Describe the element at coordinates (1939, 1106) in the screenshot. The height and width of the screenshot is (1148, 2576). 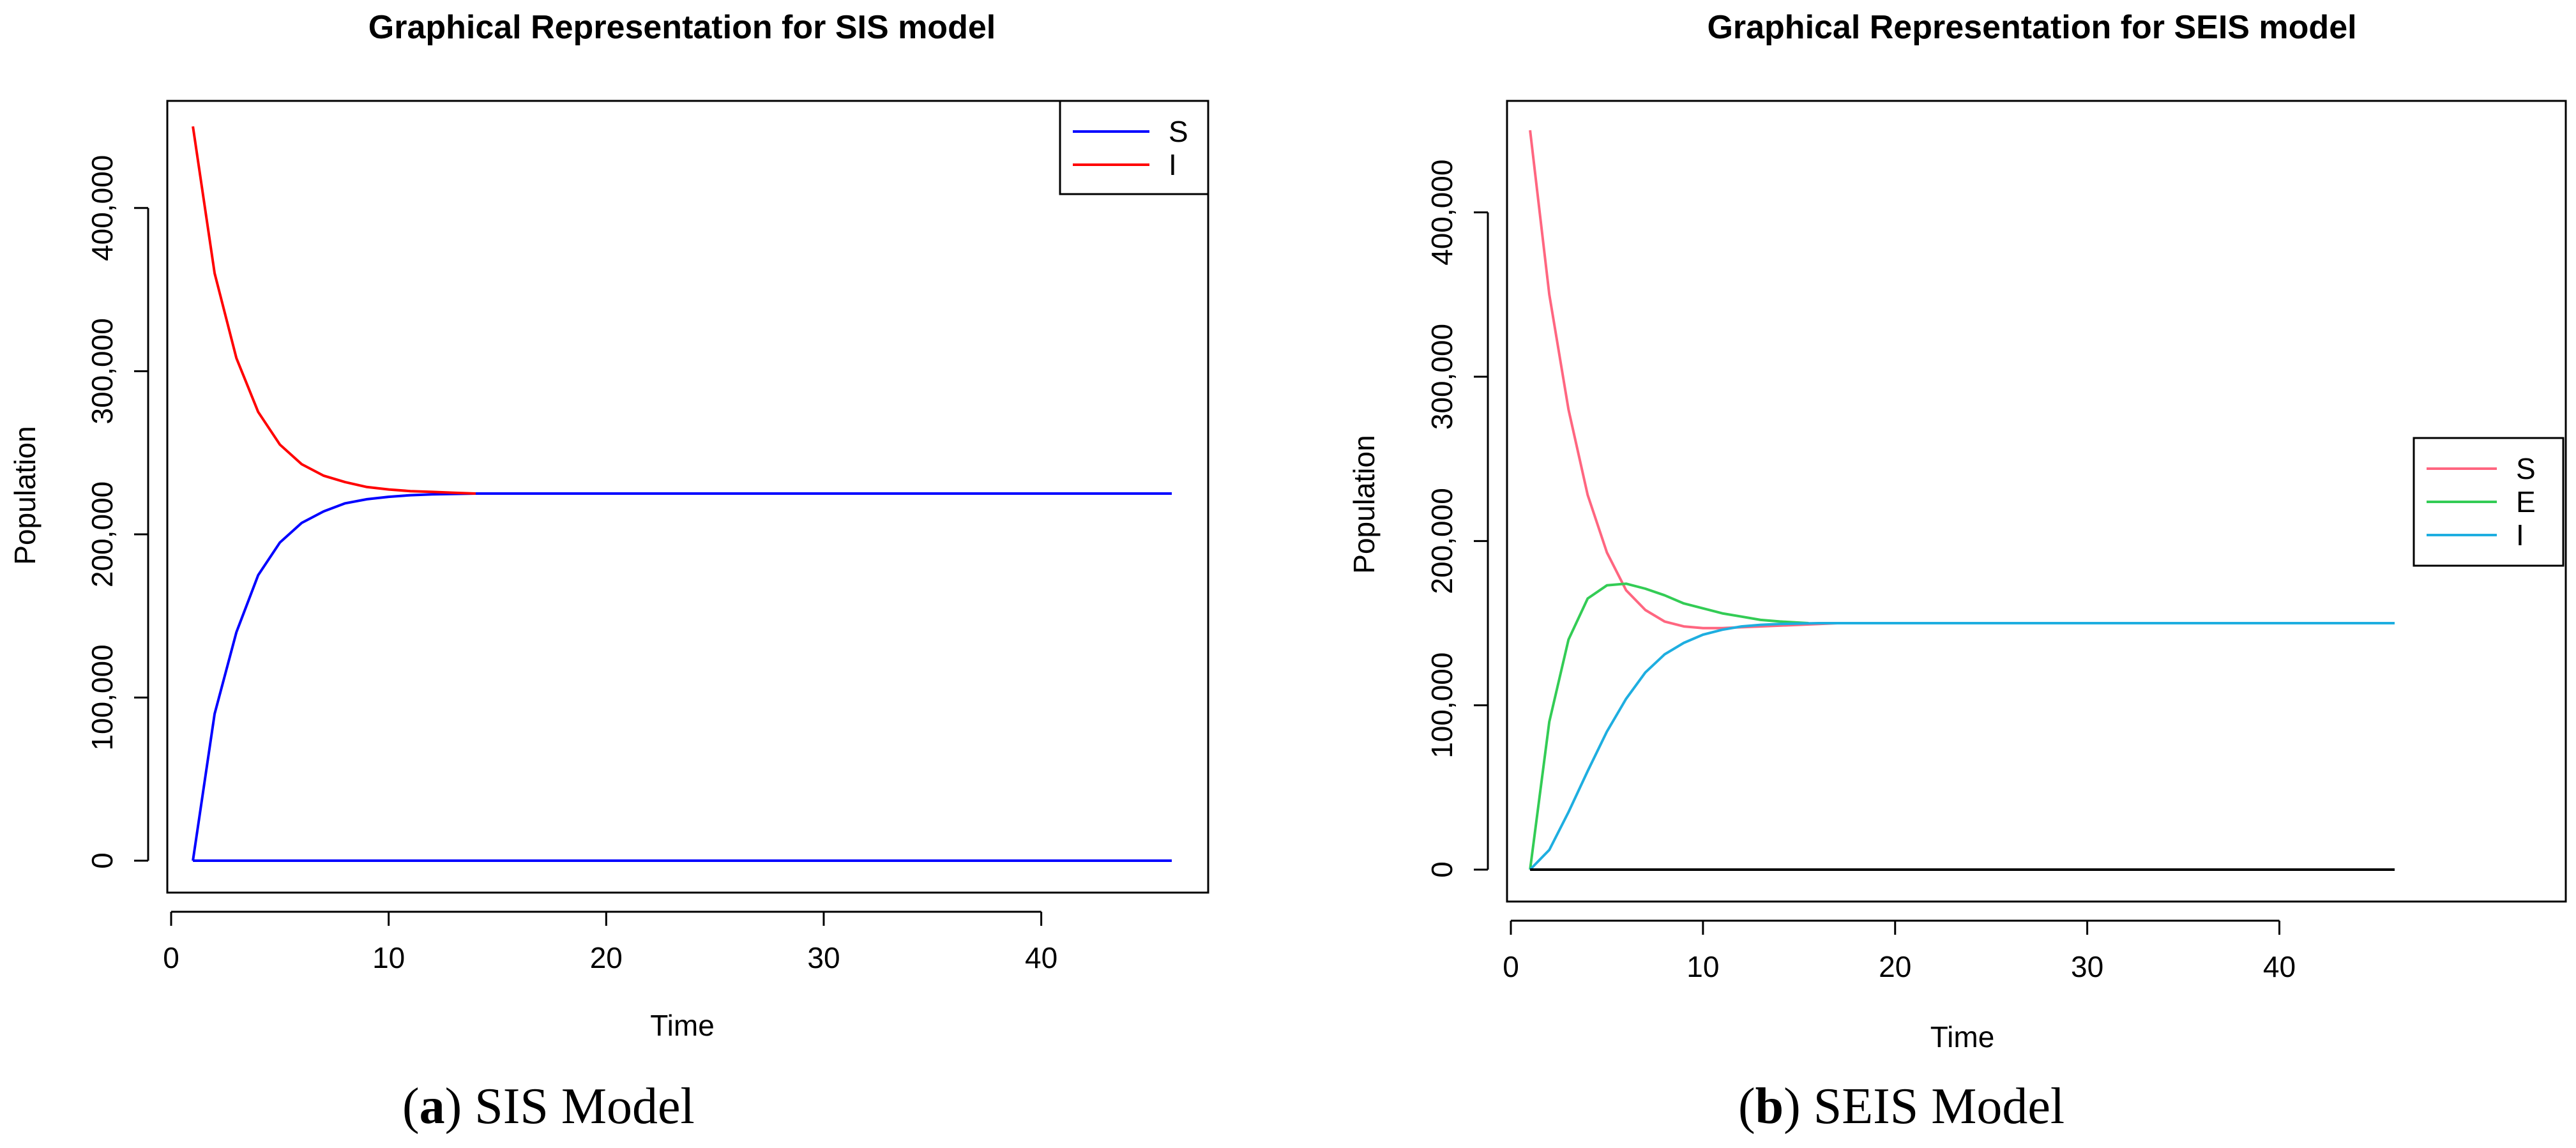
I see `caption-b-text: SEIS Model` at that location.